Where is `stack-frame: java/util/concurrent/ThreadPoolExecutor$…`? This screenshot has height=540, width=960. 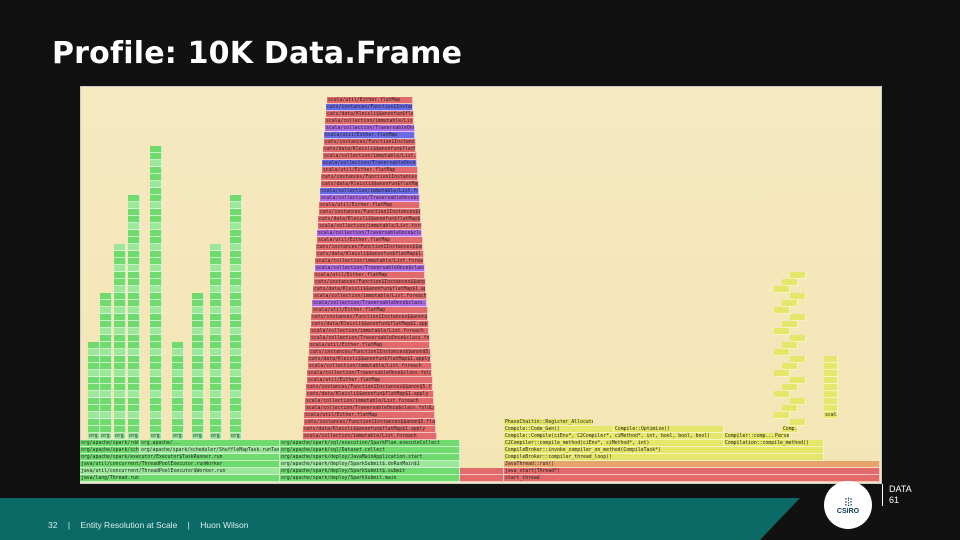 stack-frame: java/util/concurrent/ThreadPoolExecutor$… is located at coordinates (180, 471).